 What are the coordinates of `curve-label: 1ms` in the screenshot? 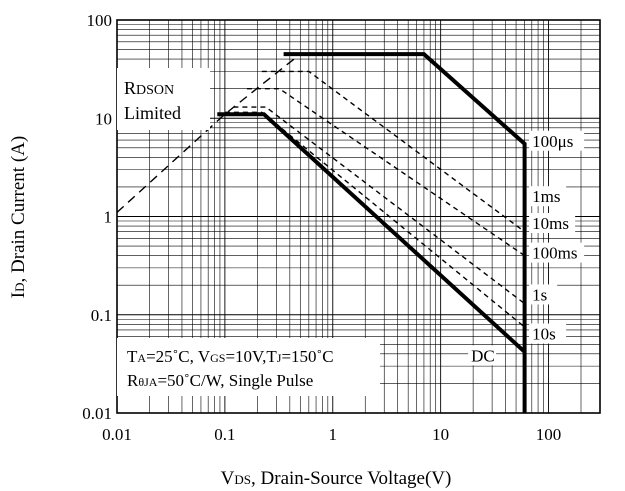 It's located at (546, 196).